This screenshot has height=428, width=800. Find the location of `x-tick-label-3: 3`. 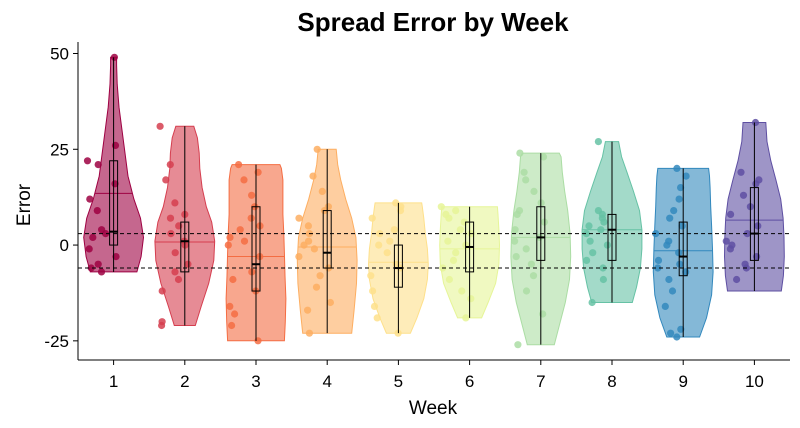

x-tick-label-3: 3 is located at coordinates (255, 381).